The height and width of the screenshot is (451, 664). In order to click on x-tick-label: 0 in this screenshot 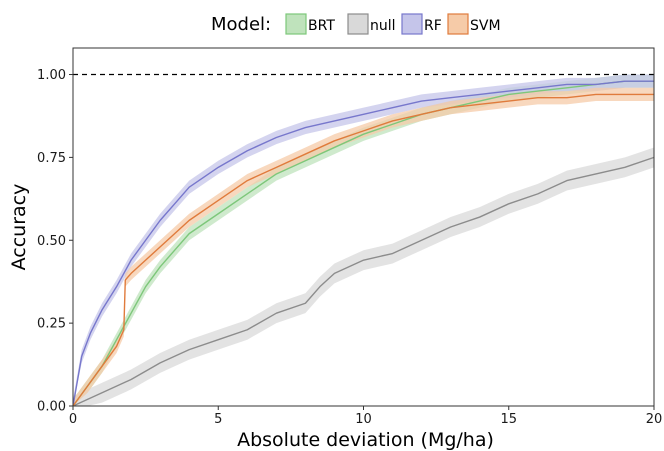, I will do `click(73, 419)`.